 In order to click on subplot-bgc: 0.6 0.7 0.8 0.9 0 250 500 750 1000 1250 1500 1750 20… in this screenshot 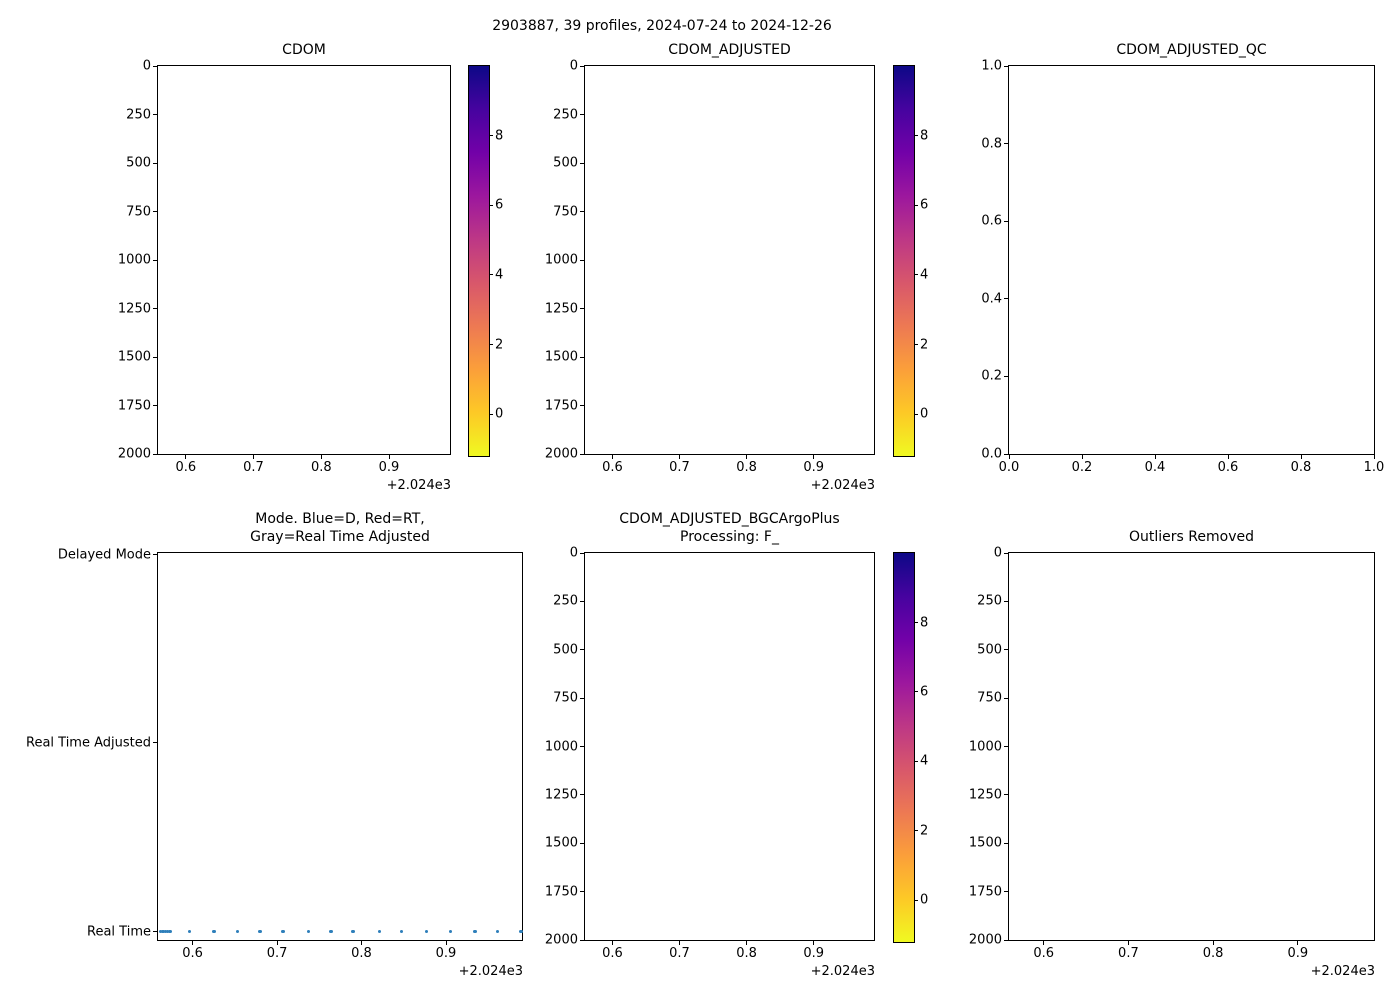, I will do `click(710, 753)`.